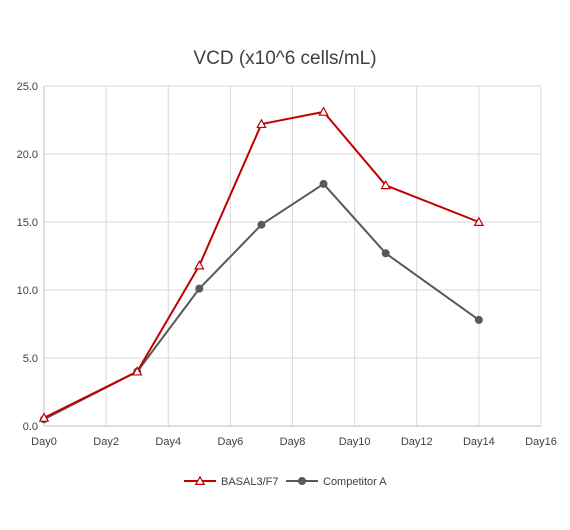  What do you see at coordinates (284, 58) in the screenshot?
I see `chart-title: VCD (x10^6 cells/mL)` at bounding box center [284, 58].